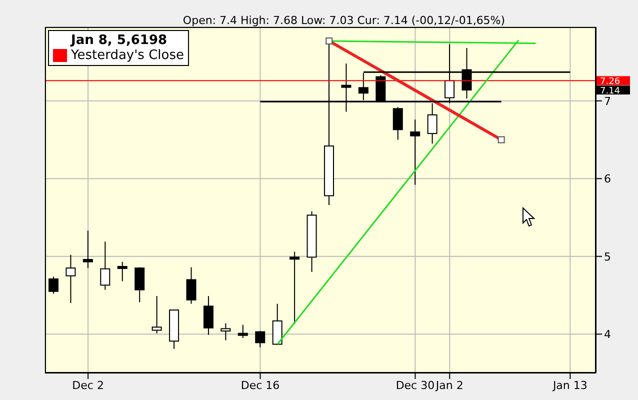 This screenshot has height=400, width=638. I want to click on y-tick-label: 5, so click(607, 257).